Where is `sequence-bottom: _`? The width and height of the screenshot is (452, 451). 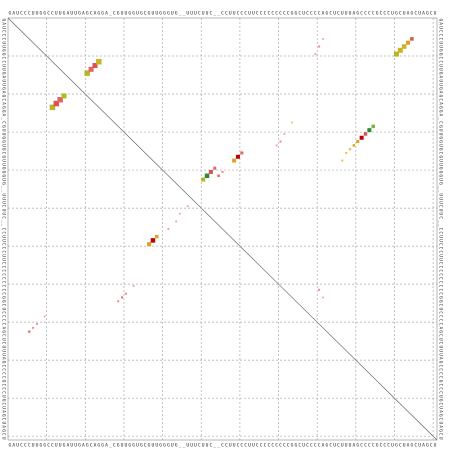 sequence-bottom: _ is located at coordinates (180, 446).